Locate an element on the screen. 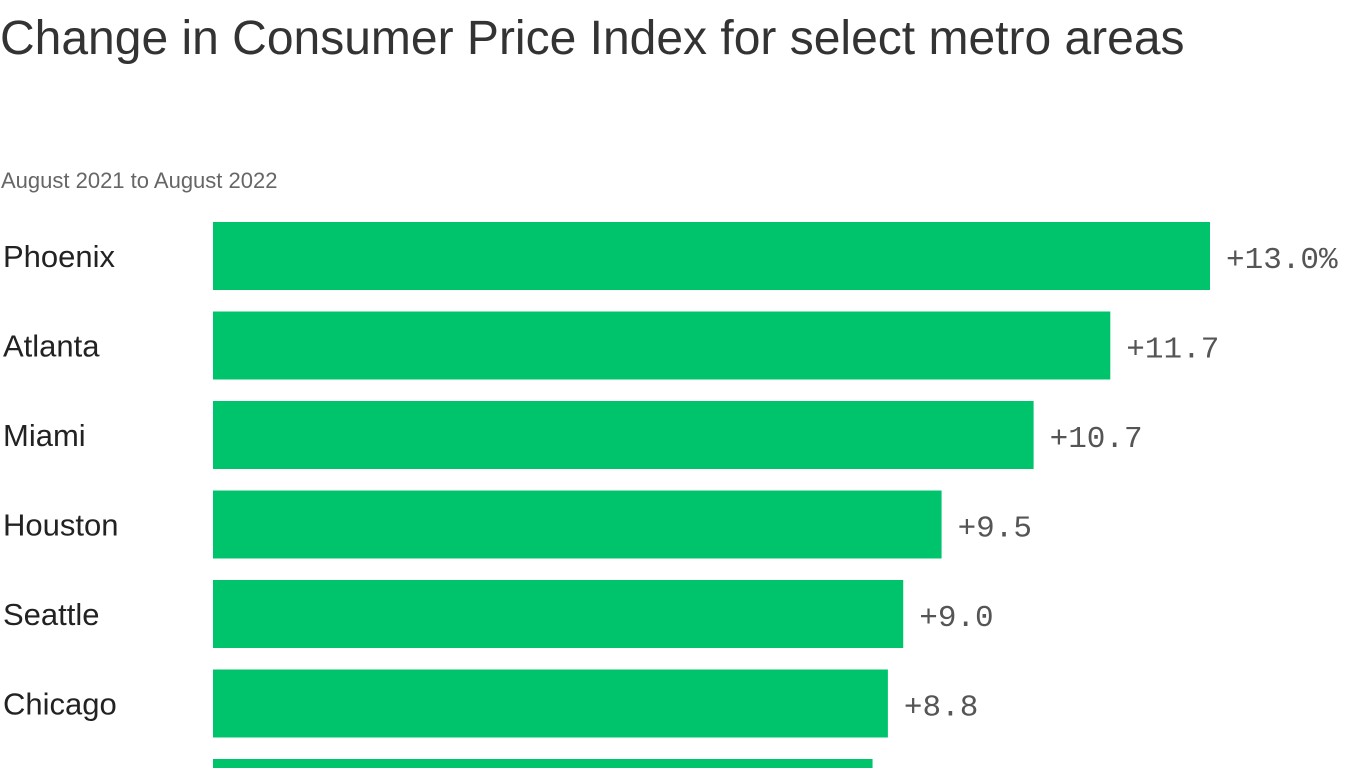  data-label: +8.8 is located at coordinates (941, 708).